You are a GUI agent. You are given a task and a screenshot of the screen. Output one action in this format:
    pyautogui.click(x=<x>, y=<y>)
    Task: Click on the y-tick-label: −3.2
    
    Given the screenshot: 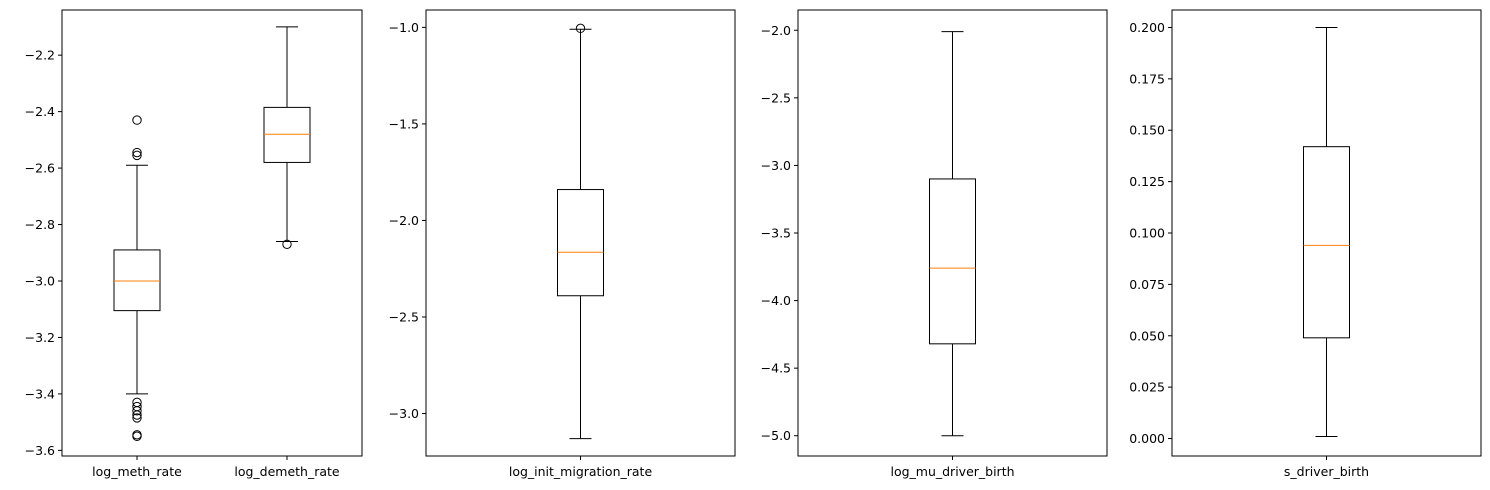 What is the action you would take?
    pyautogui.click(x=40, y=337)
    